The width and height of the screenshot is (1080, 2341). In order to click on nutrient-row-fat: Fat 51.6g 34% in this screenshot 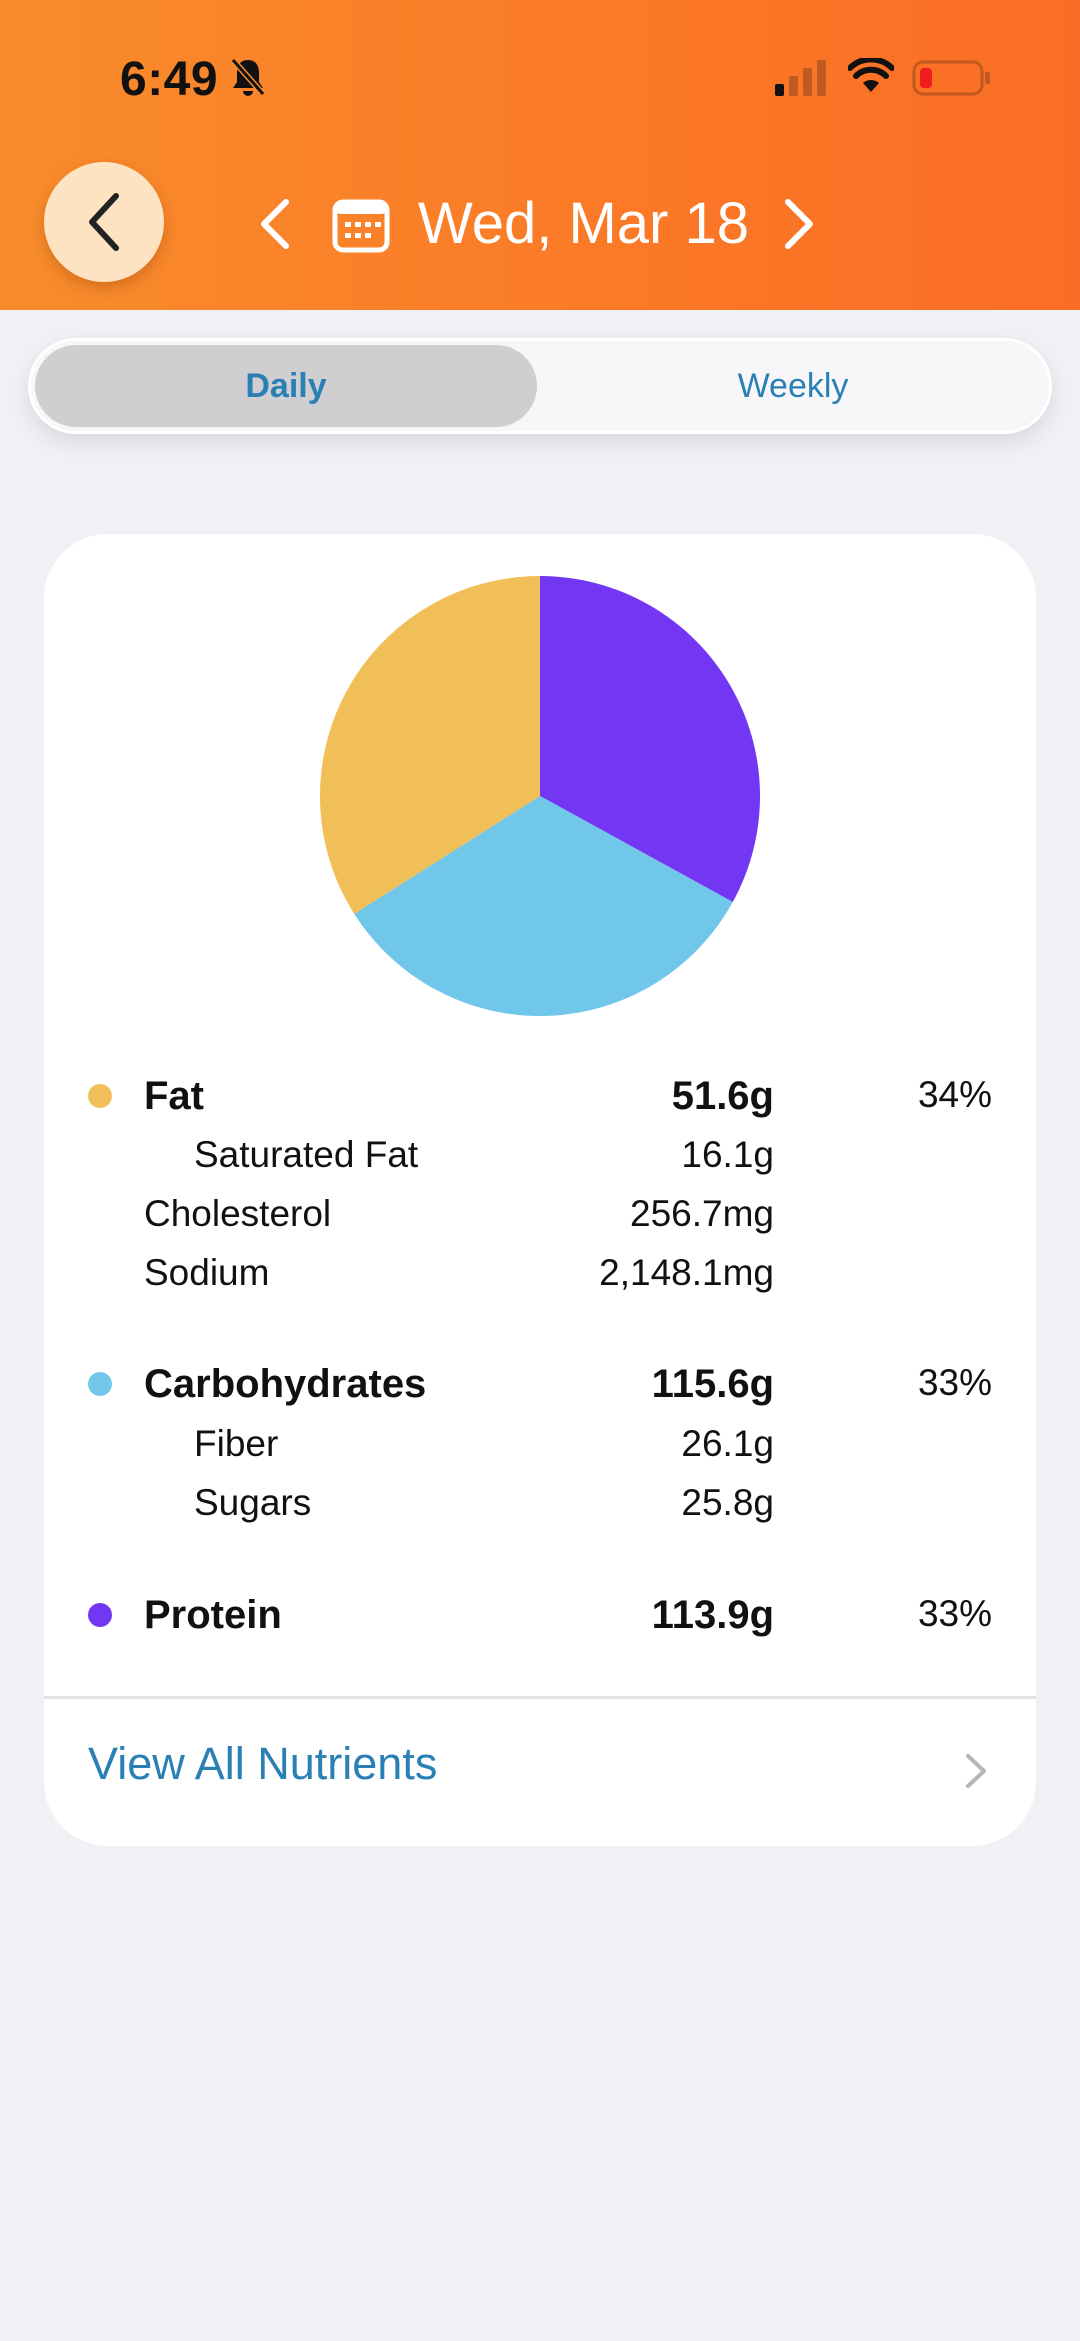, I will do `click(540, 1098)`.